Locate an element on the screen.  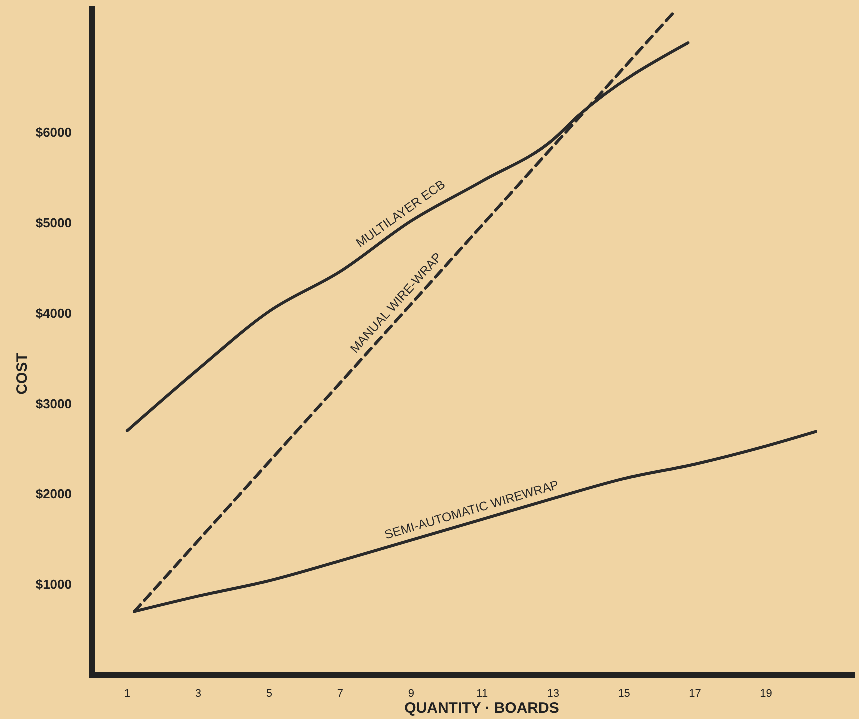
x-tick-label: 9 is located at coordinates (411, 694).